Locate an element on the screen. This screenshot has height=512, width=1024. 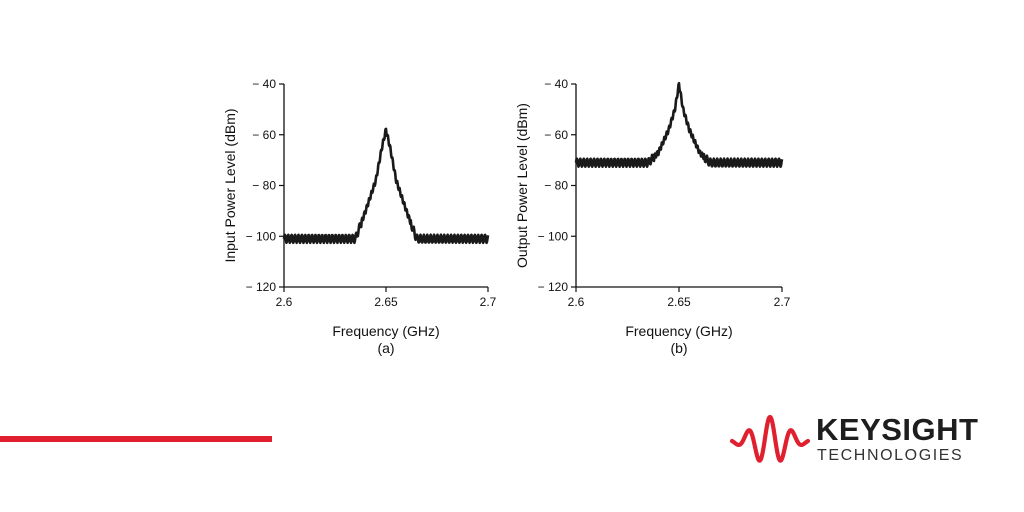
chart-b-x-tick-label: 2.6 is located at coordinates (576, 302).